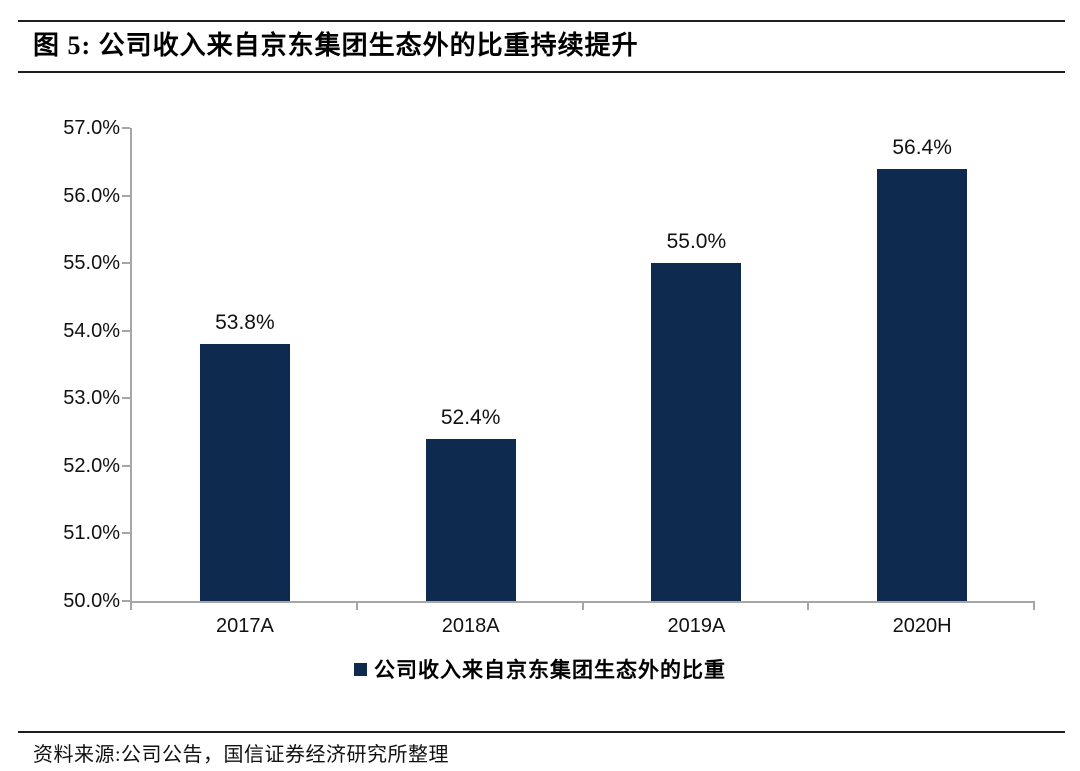  Describe the element at coordinates (470, 626) in the screenshot. I see `x-axis-category-label: 2018A` at that location.